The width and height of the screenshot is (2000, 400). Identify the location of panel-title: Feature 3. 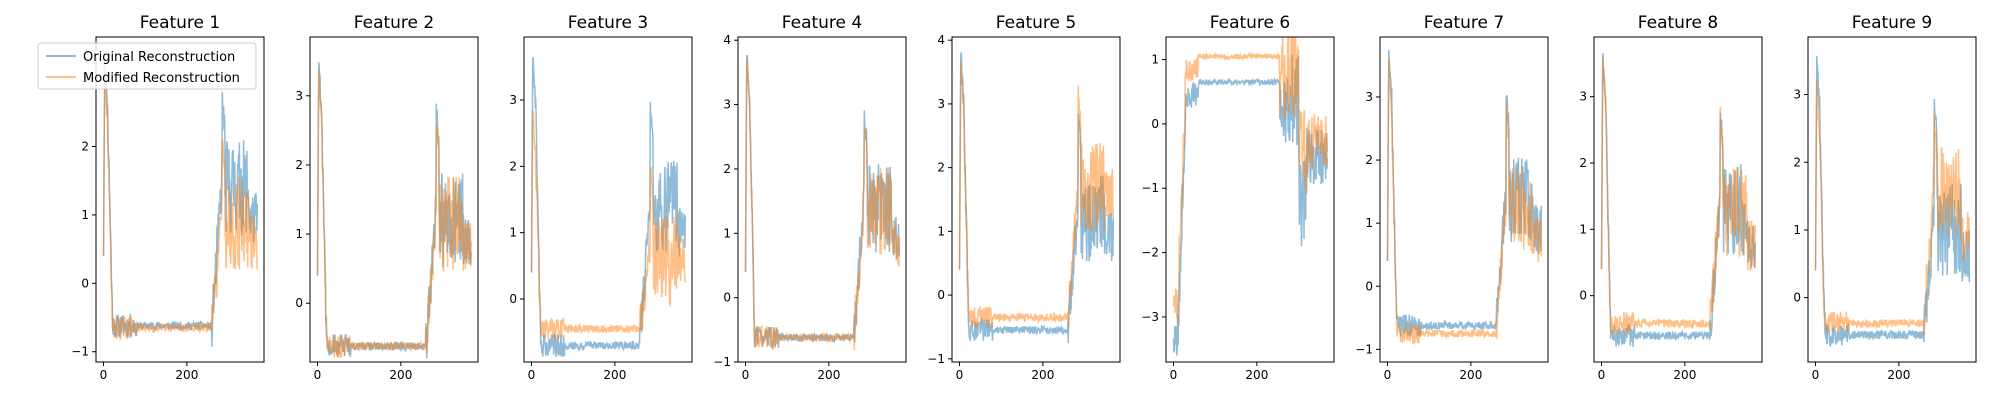
(608, 23).